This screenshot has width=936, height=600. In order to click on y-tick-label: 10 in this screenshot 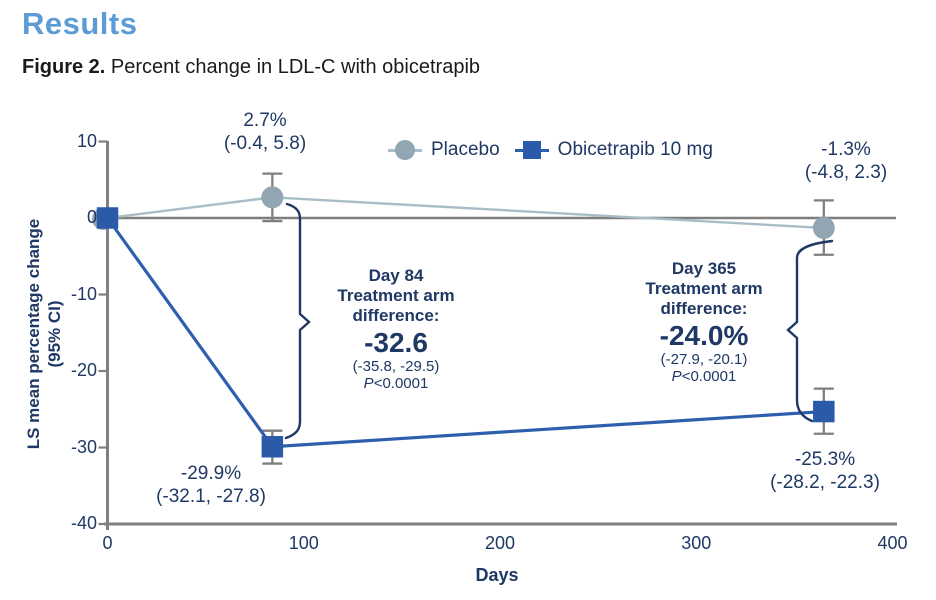, I will do `click(86, 140)`.